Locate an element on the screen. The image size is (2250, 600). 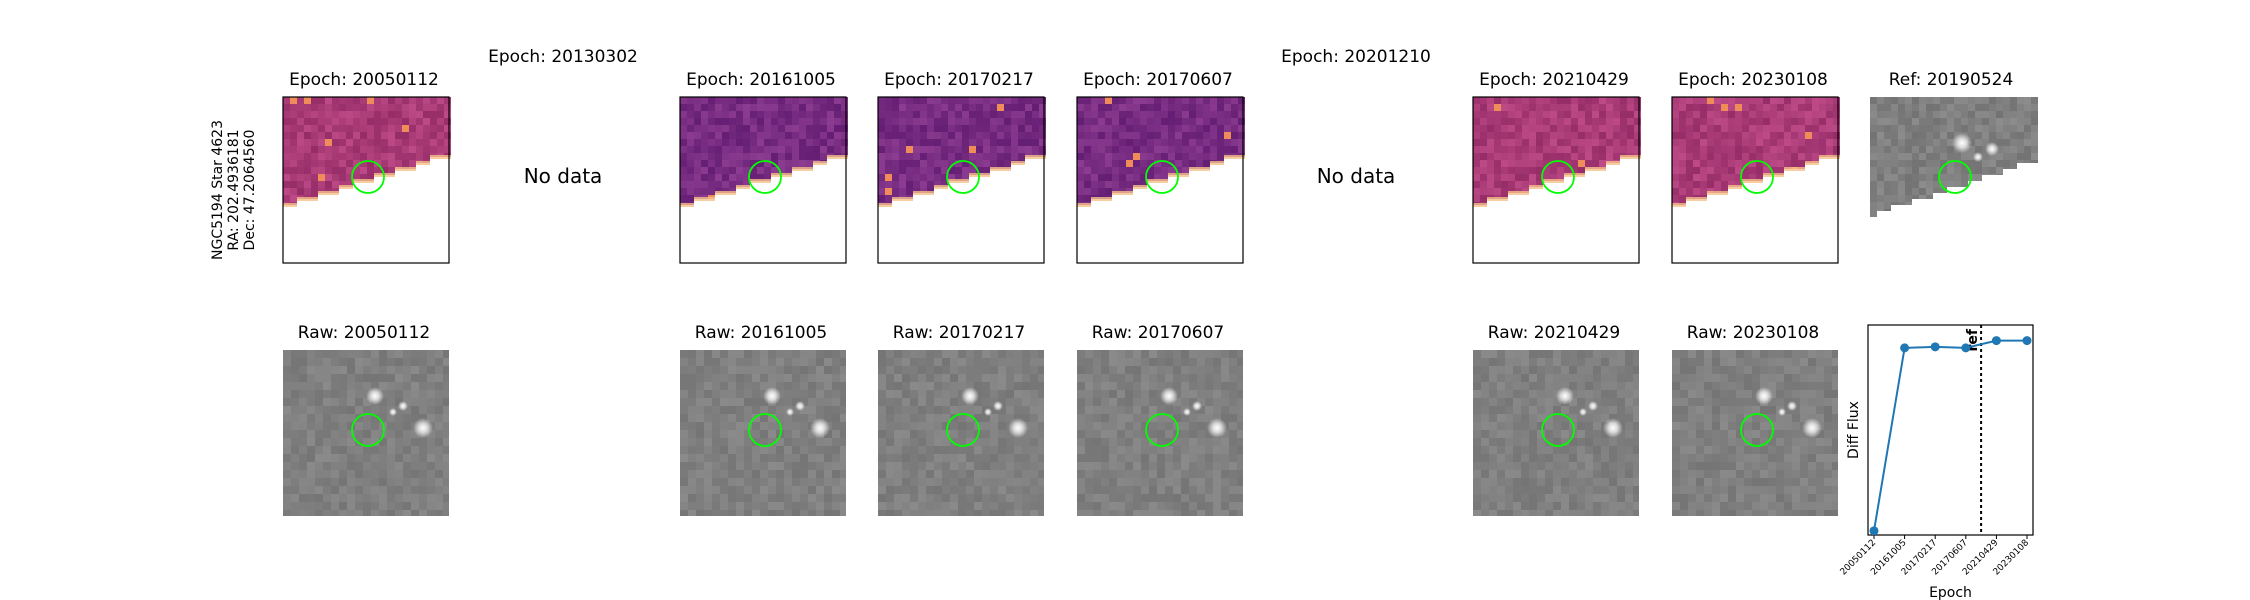
diff-title-4: Epoch: 20170607 is located at coordinates (1158, 80).